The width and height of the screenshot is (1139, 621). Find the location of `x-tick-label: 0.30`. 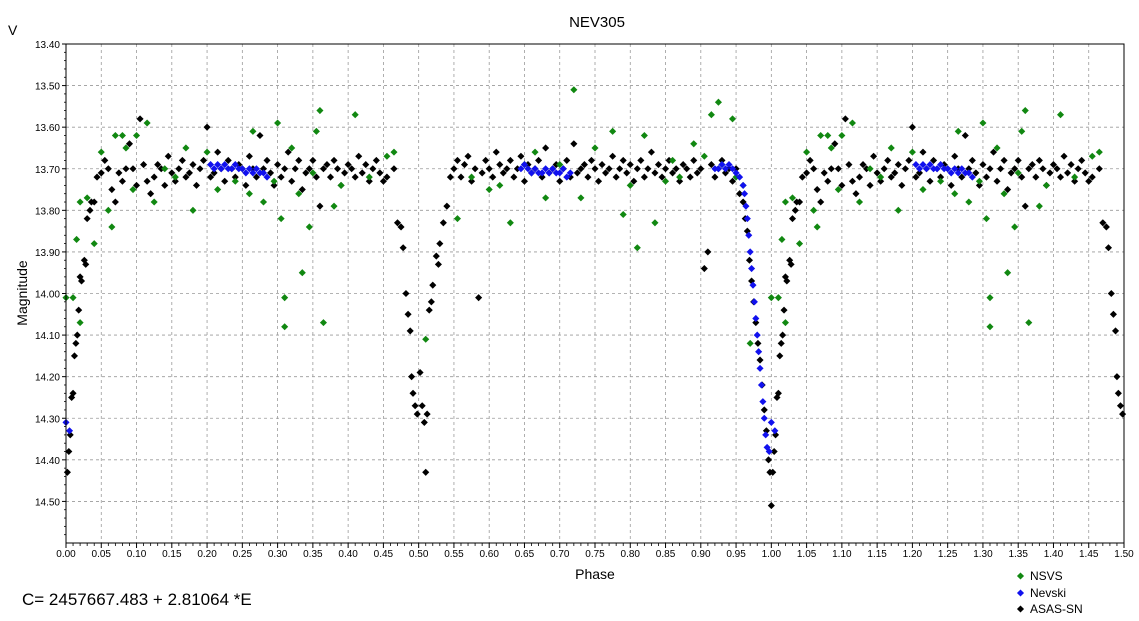

x-tick-label: 0.30 is located at coordinates (278, 554).